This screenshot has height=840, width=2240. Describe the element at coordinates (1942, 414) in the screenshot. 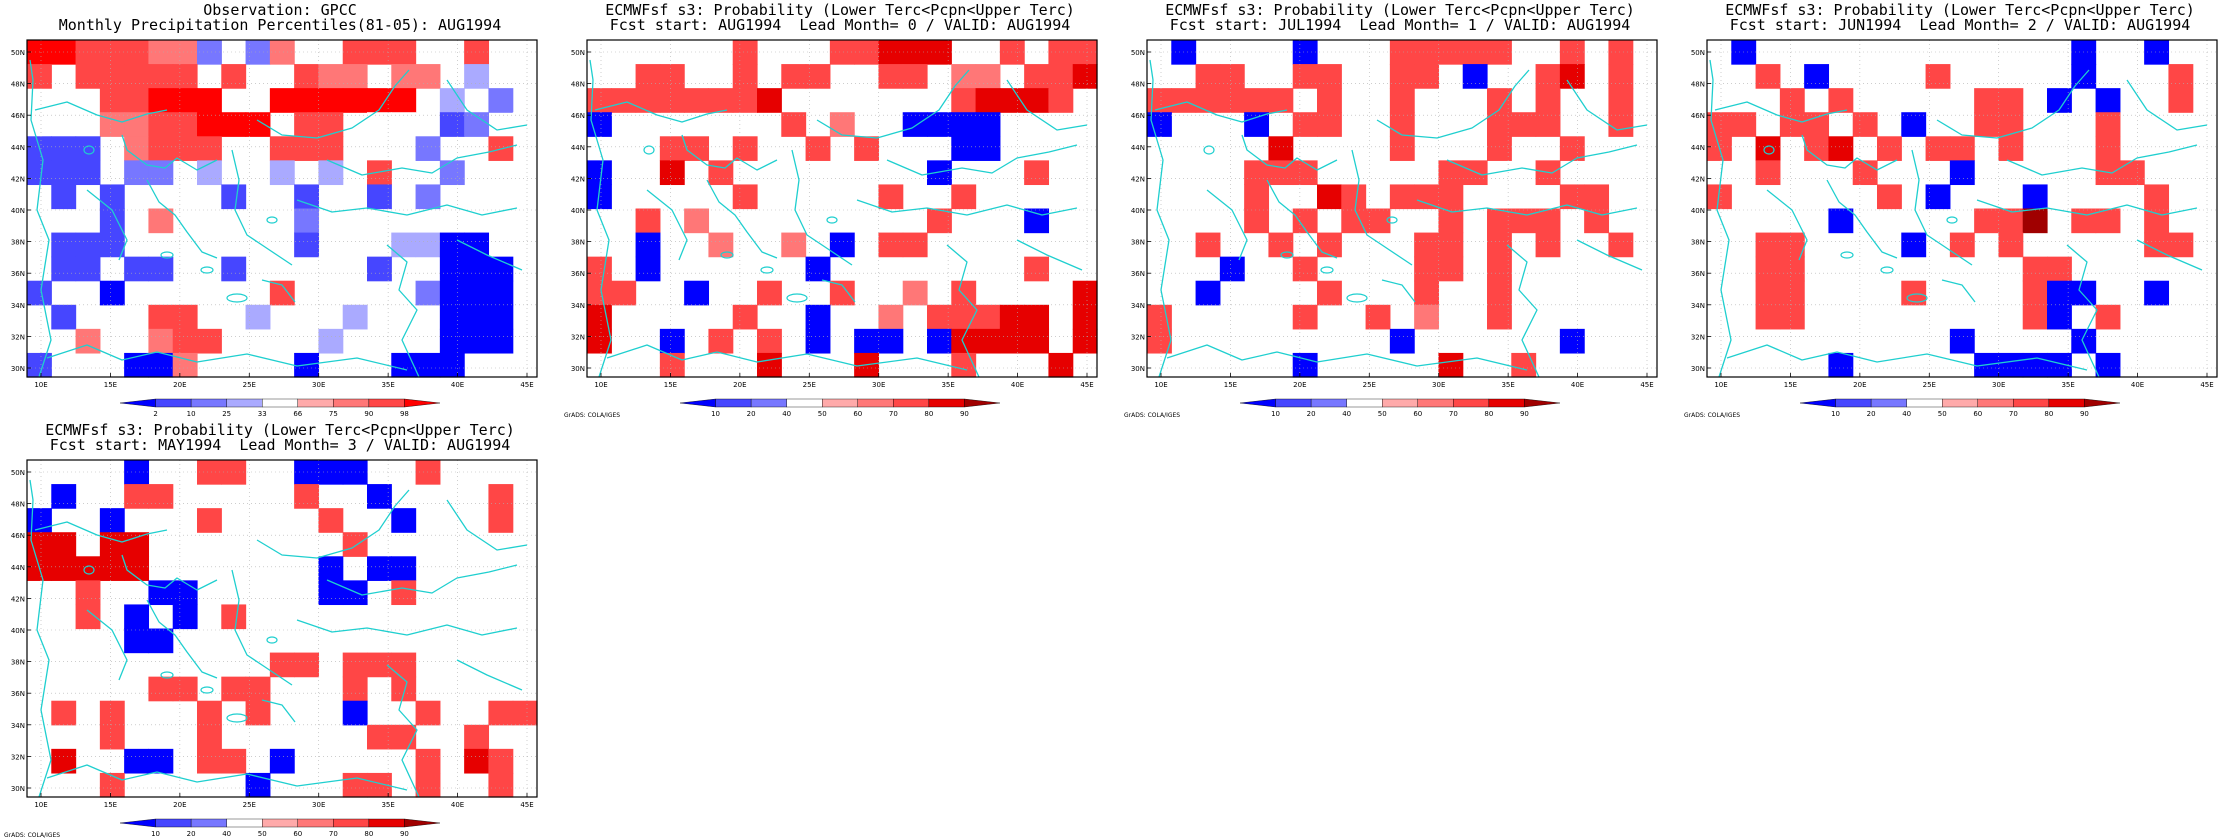

I see `colorbar-label: 50` at that location.